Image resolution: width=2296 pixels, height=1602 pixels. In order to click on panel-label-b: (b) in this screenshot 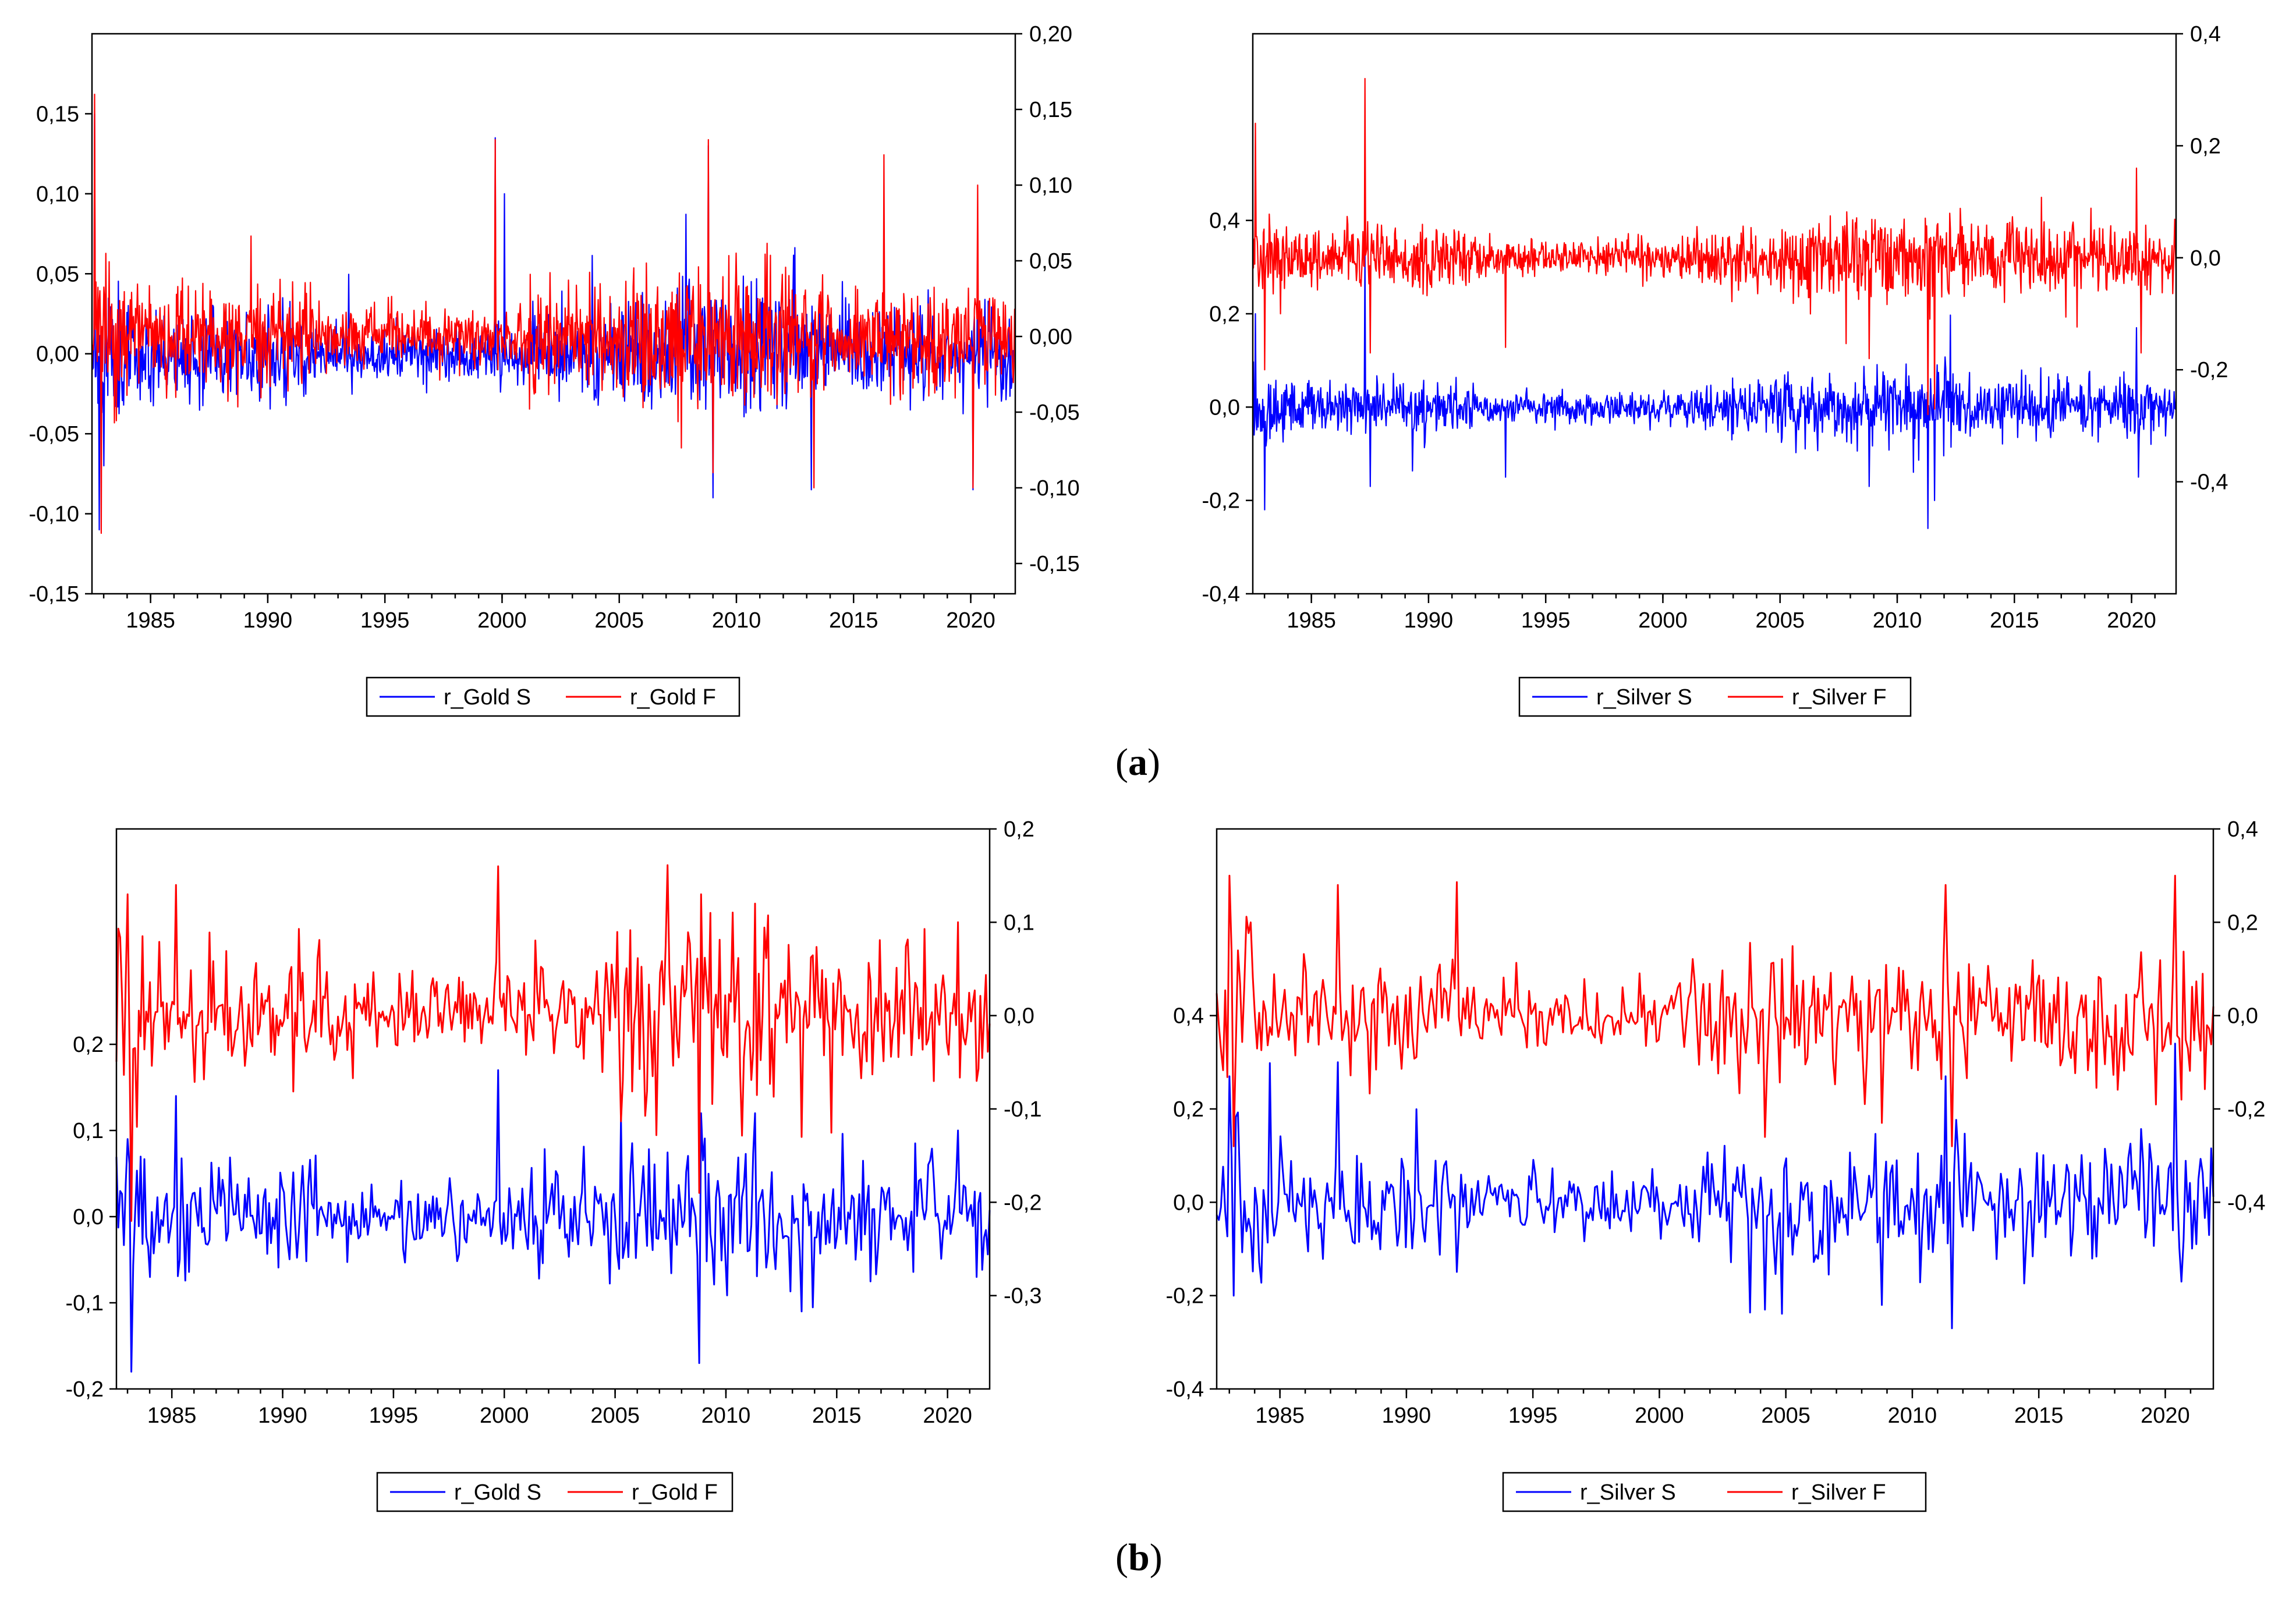, I will do `click(1139, 1557)`.